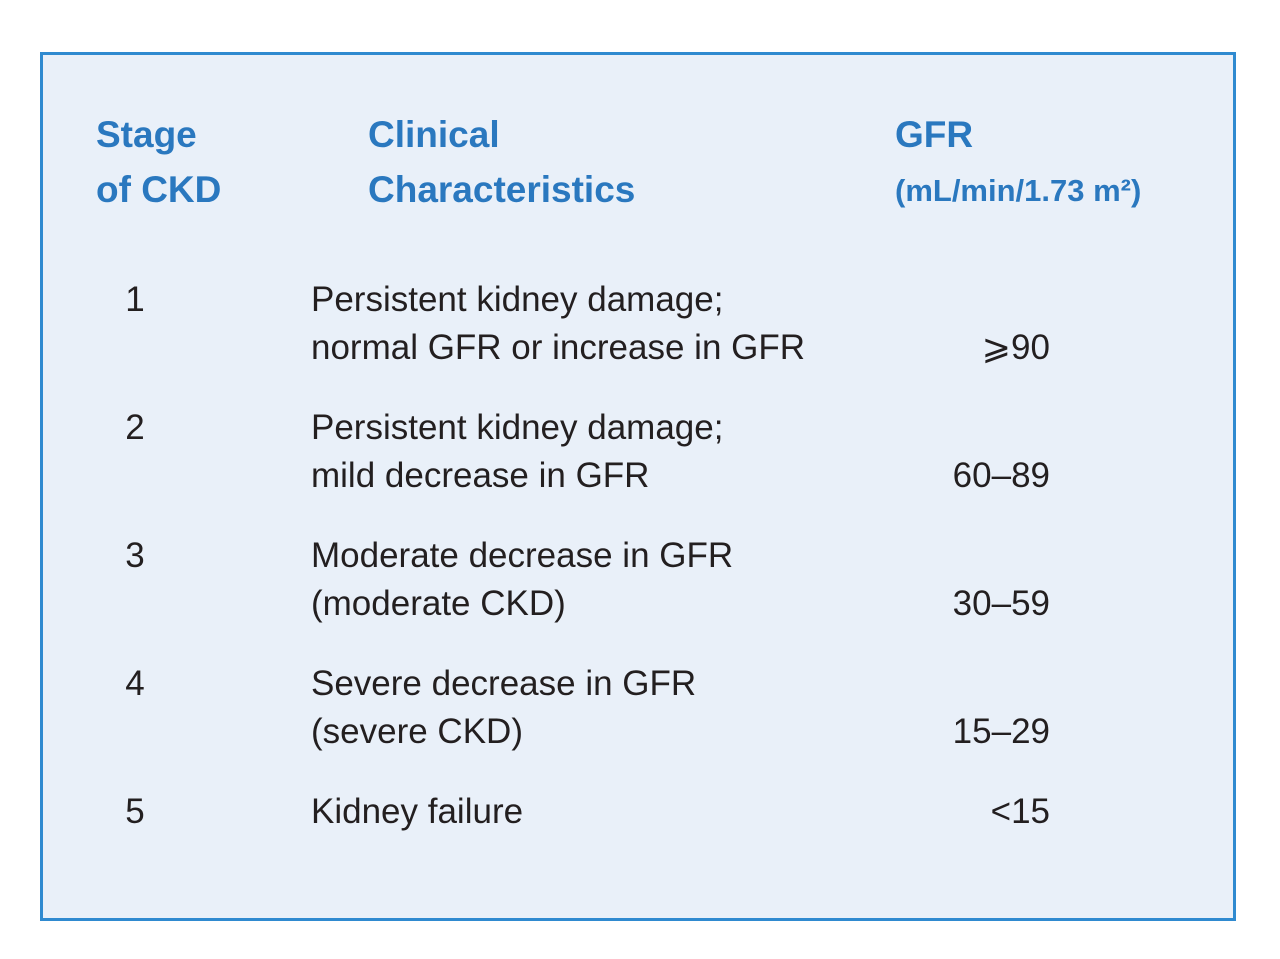 Image resolution: width=1280 pixels, height=959 pixels. I want to click on column-header: (mL/min/1.73 m²), so click(1018, 190).